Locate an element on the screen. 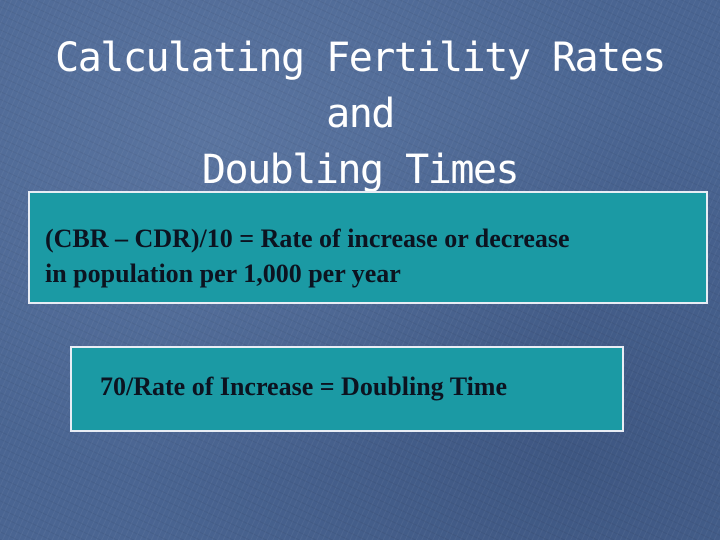  doubling-time-box: 70/Rate of Increase = Doubling Time is located at coordinates (347, 389).